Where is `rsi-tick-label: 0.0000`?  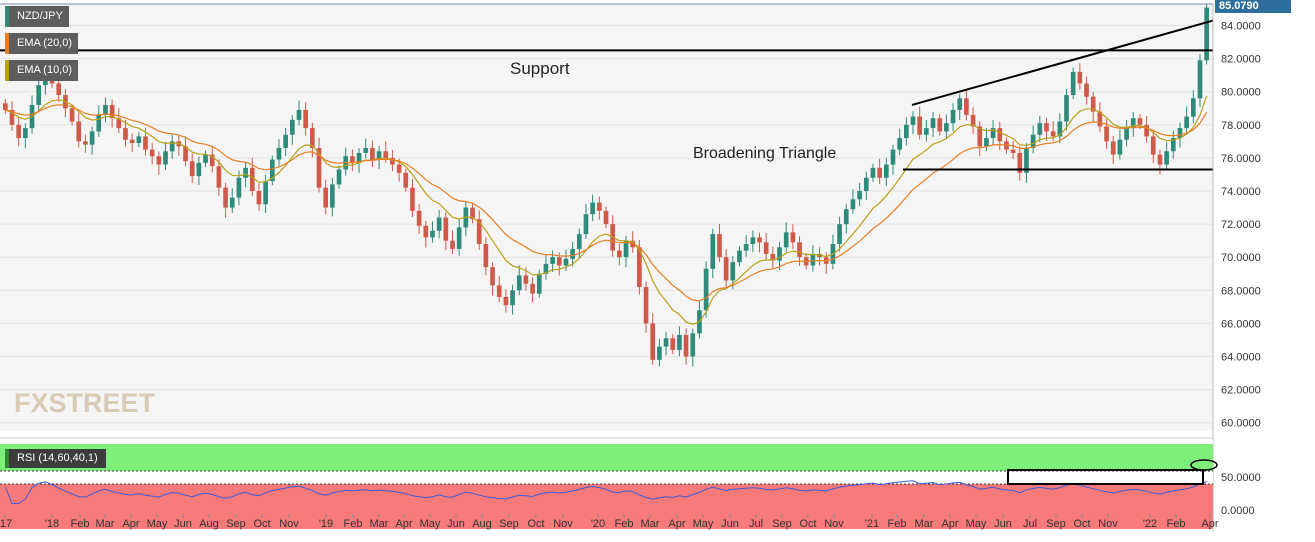 rsi-tick-label: 0.0000 is located at coordinates (1238, 511).